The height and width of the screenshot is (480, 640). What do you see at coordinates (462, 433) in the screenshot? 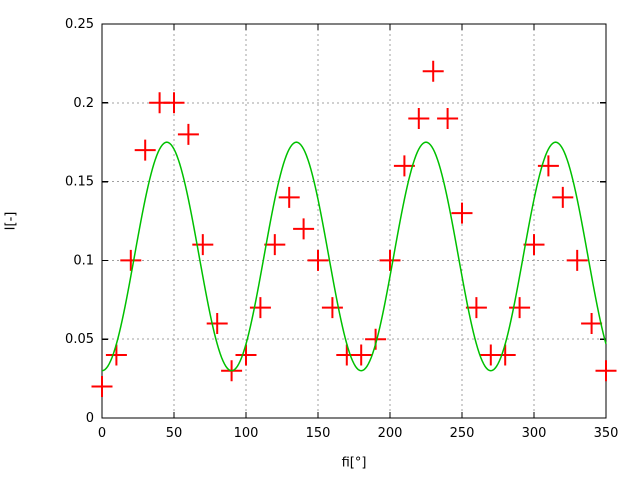
I see `x-tick-label: 250` at bounding box center [462, 433].